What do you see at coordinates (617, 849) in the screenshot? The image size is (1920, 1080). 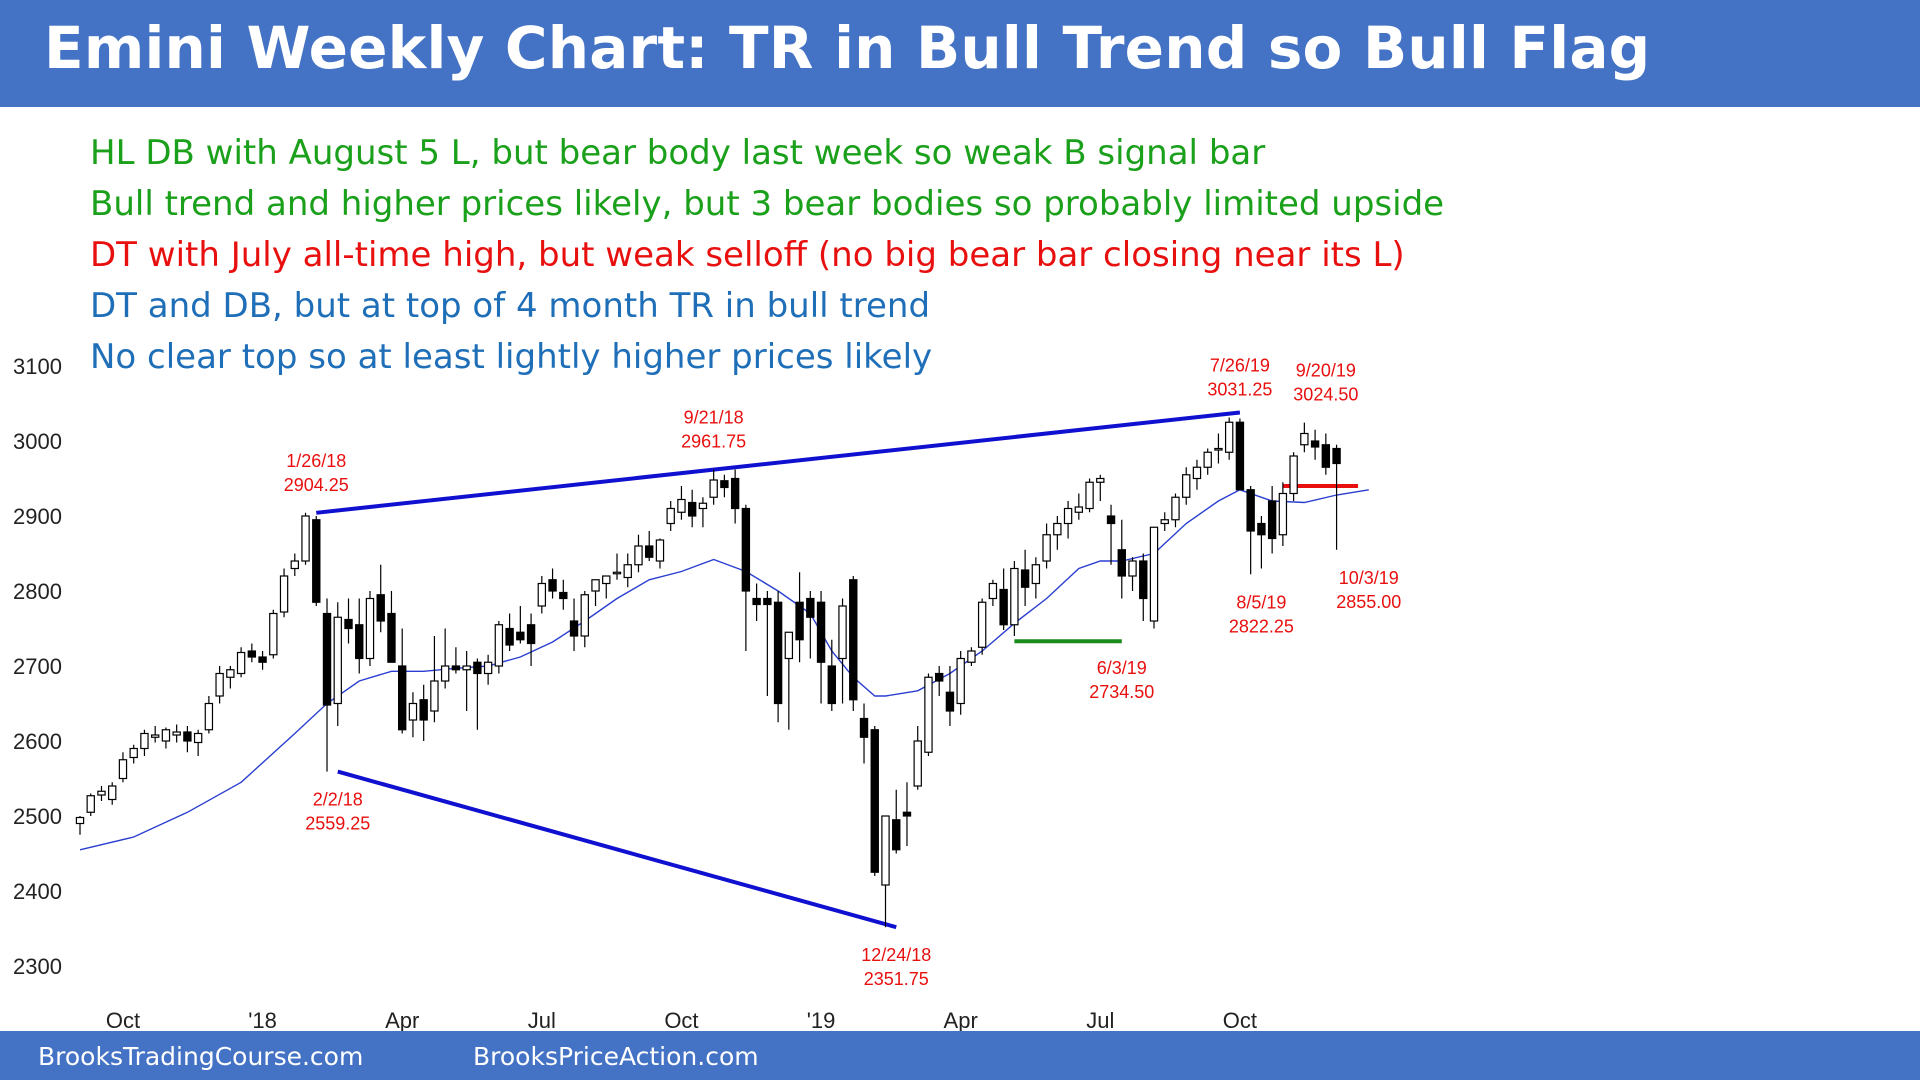 I see `lower-trendline` at bounding box center [617, 849].